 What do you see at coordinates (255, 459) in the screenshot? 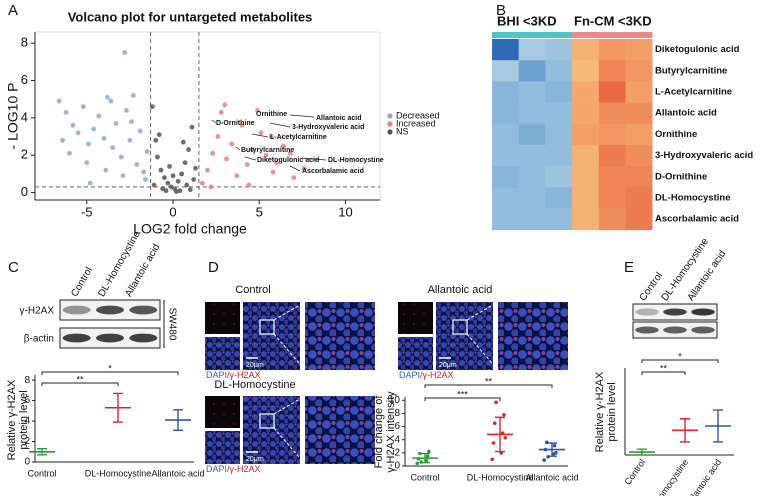
I see `scale-label: 20μm` at bounding box center [255, 459].